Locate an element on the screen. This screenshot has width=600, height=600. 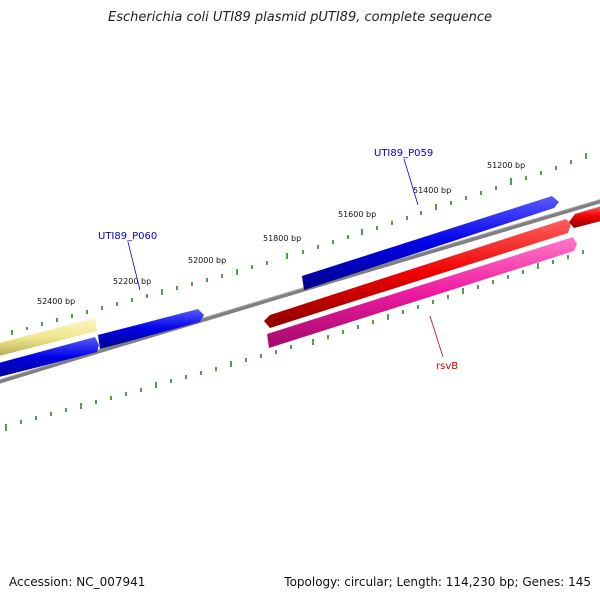
leader-line-rsvb is located at coordinates (436, 336).